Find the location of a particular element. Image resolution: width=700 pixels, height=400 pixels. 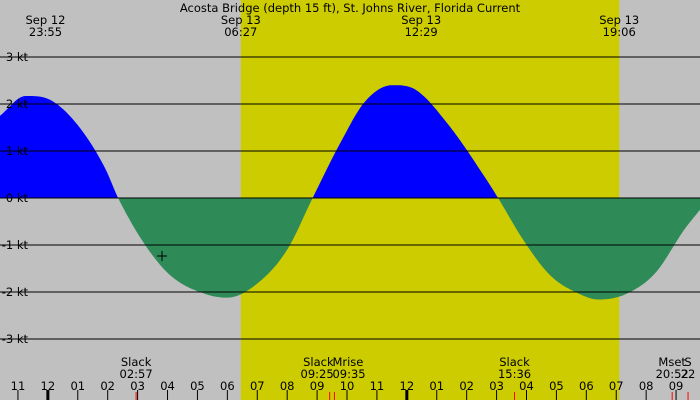

bottom-event-time: 02:57 is located at coordinates (136, 374).